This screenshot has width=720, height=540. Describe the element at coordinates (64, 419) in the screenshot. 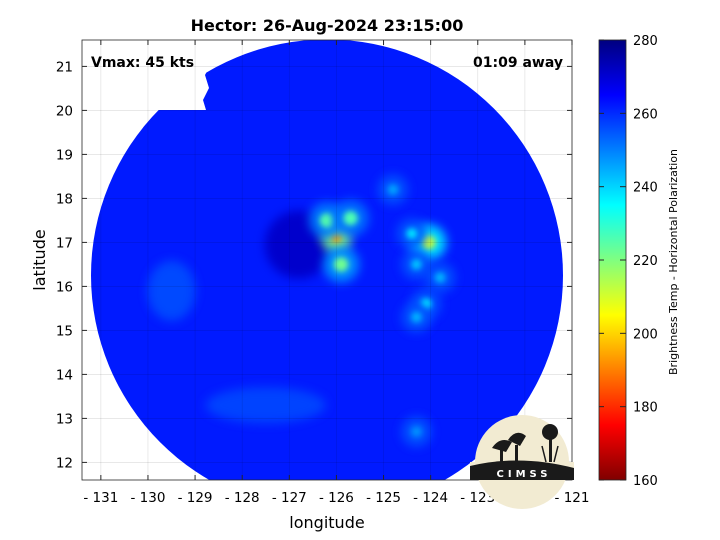

I see `y-tick-label: 13` at that location.